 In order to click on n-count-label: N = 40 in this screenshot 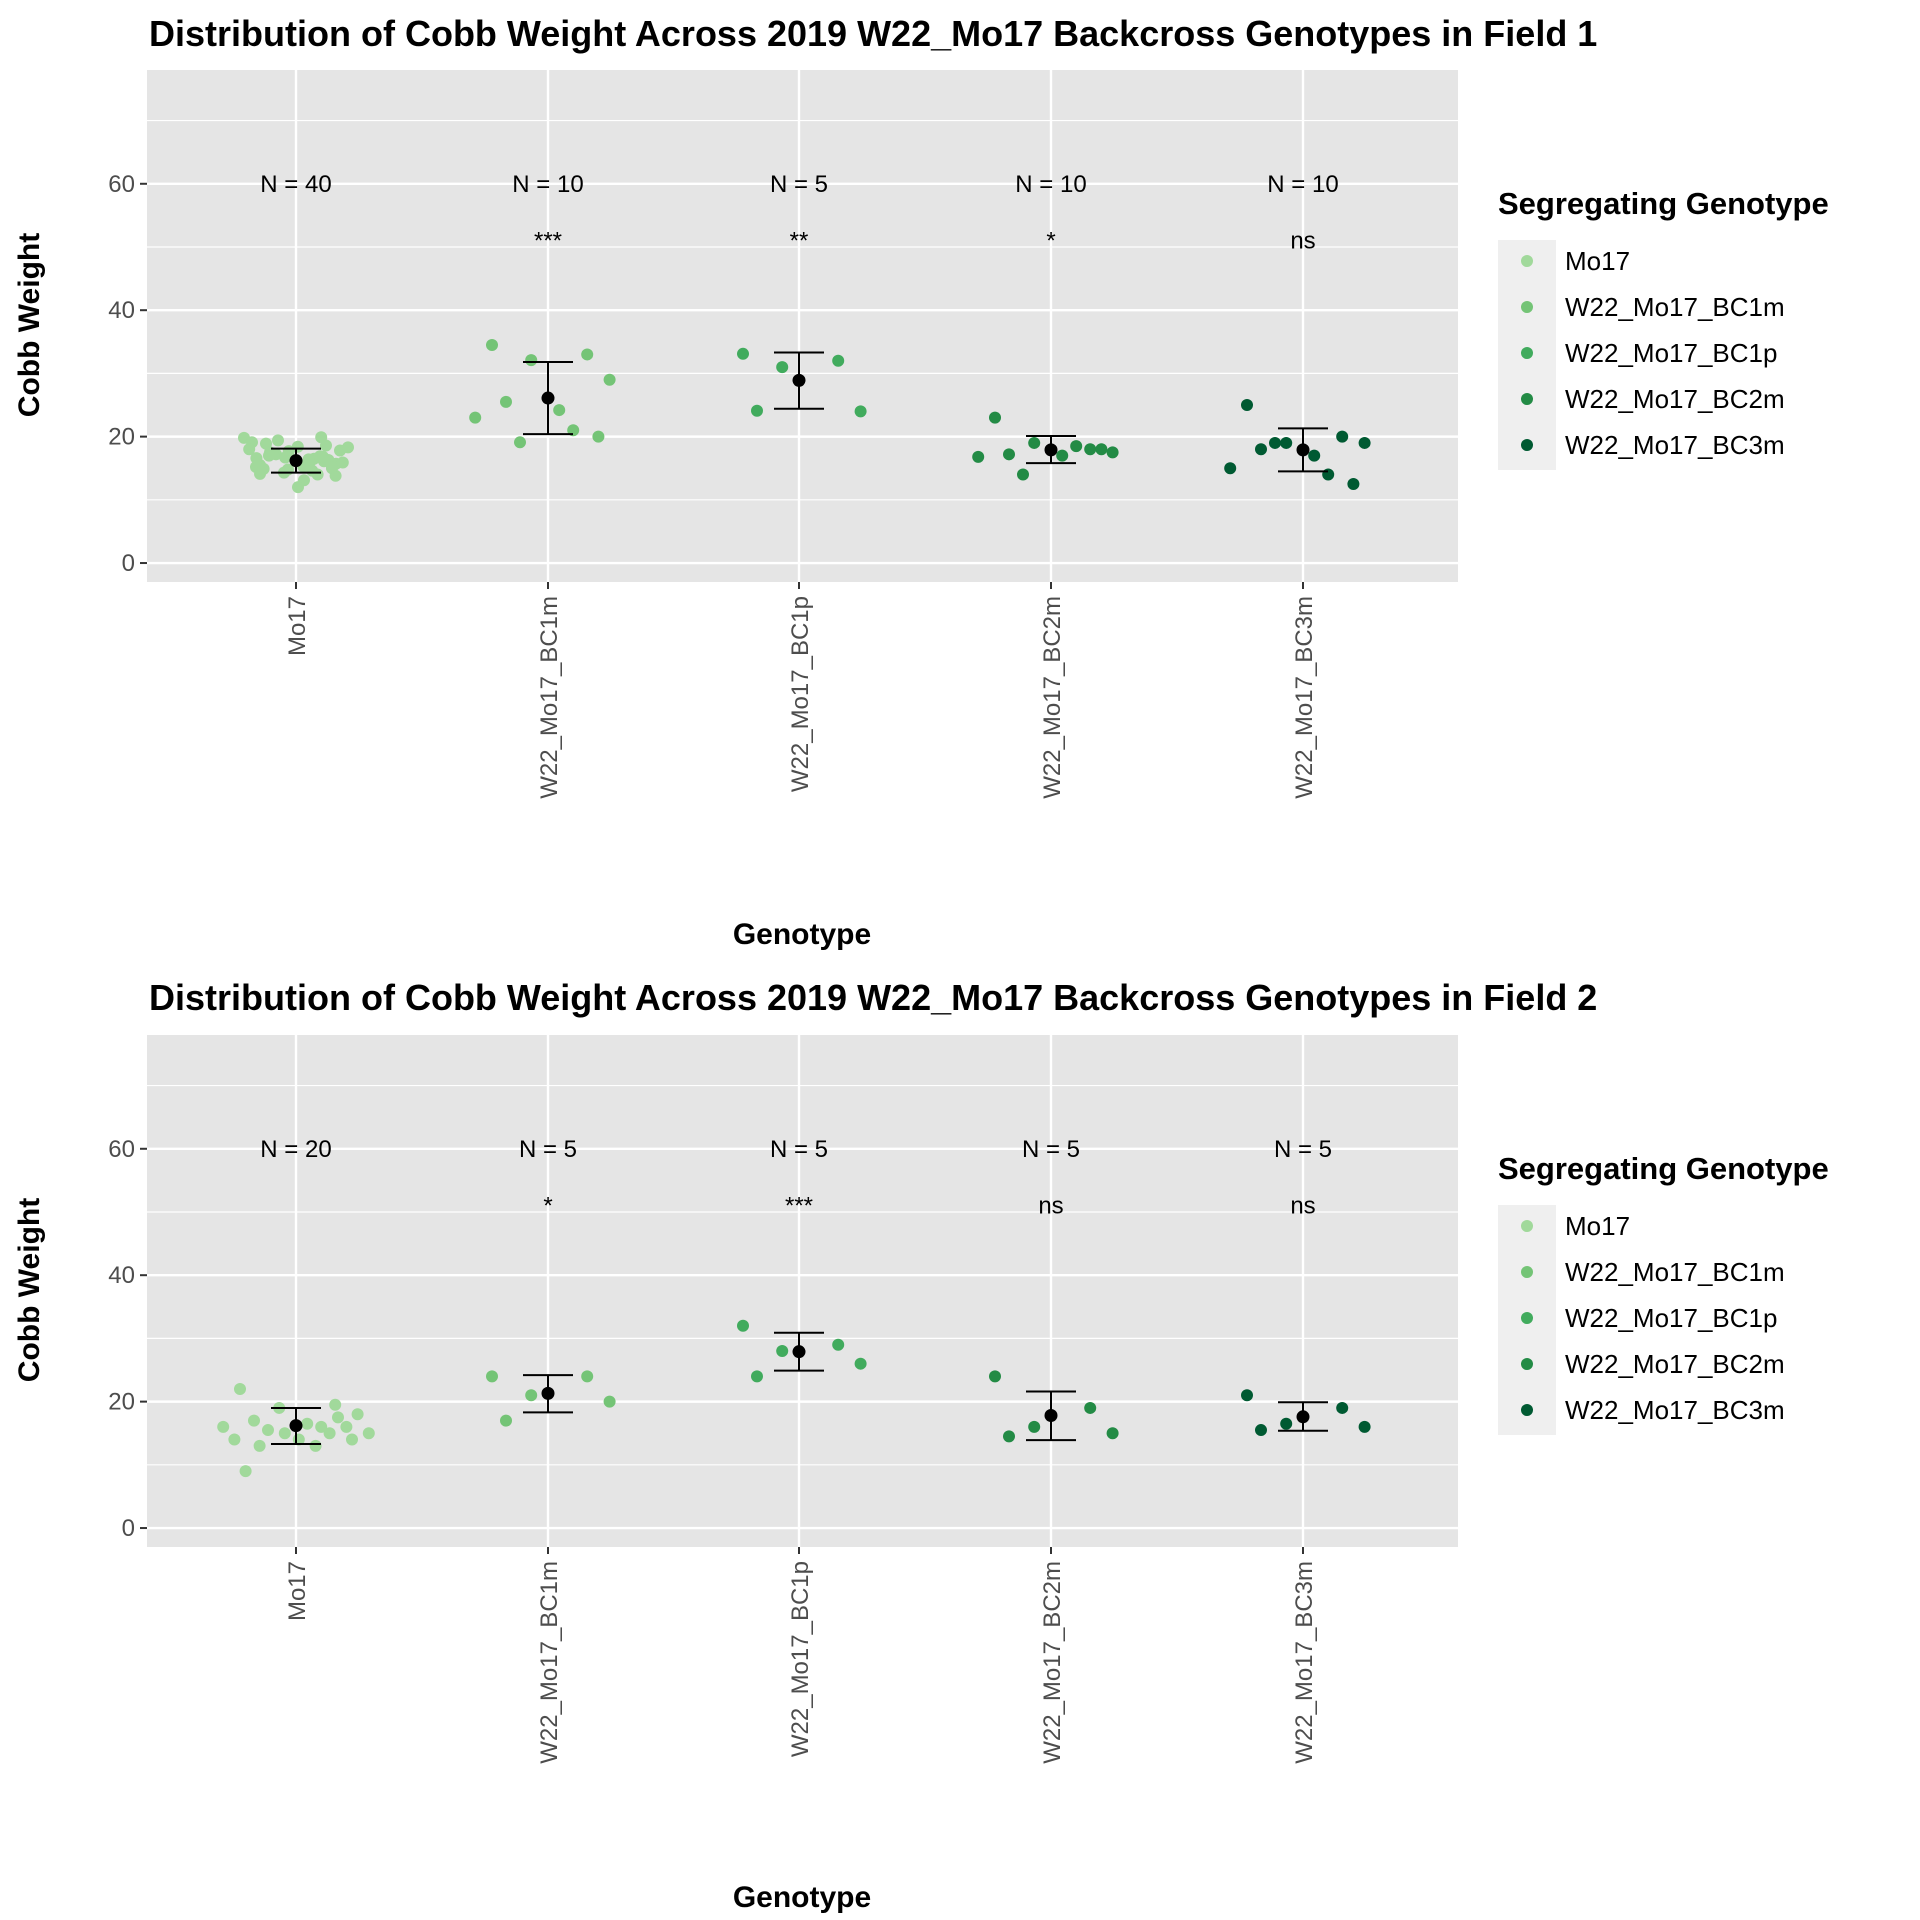, I will do `click(295, 184)`.